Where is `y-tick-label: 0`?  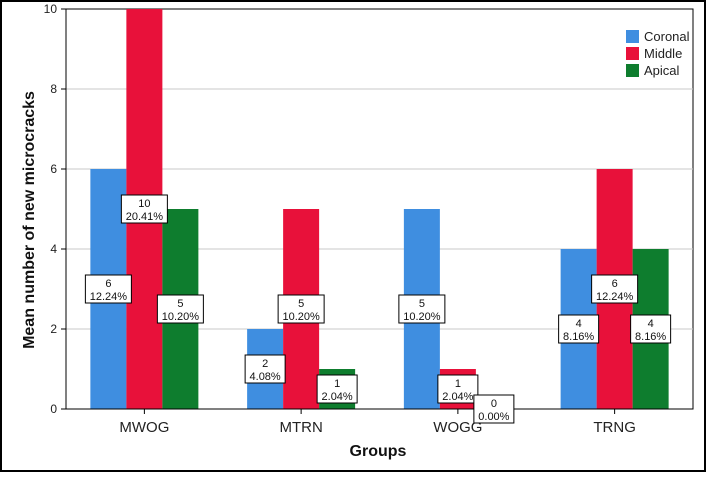 y-tick-label: 0 is located at coordinates (53, 409).